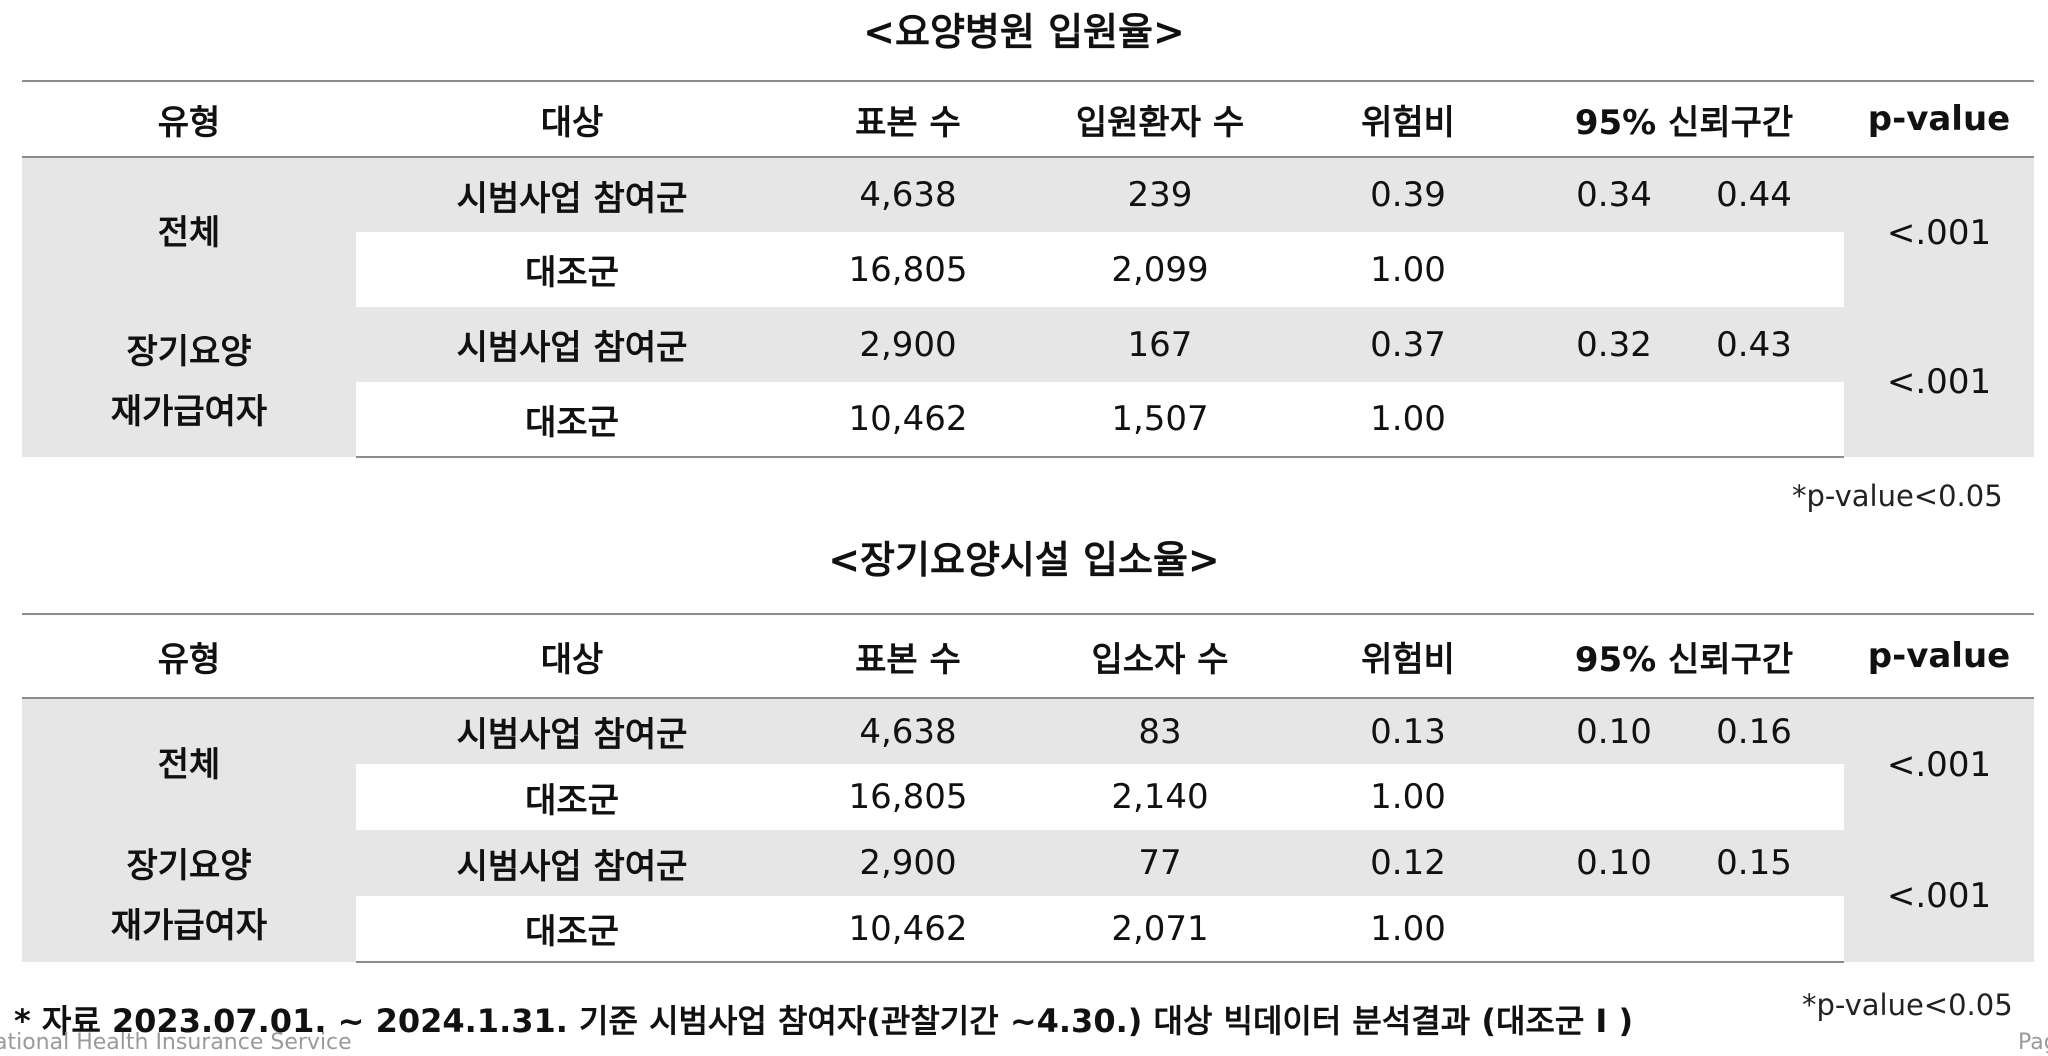 The image size is (2048, 1056). What do you see at coordinates (1684, 194) in the screenshot?
I see `confidence-interval-cell: 0.34 0.44` at bounding box center [1684, 194].